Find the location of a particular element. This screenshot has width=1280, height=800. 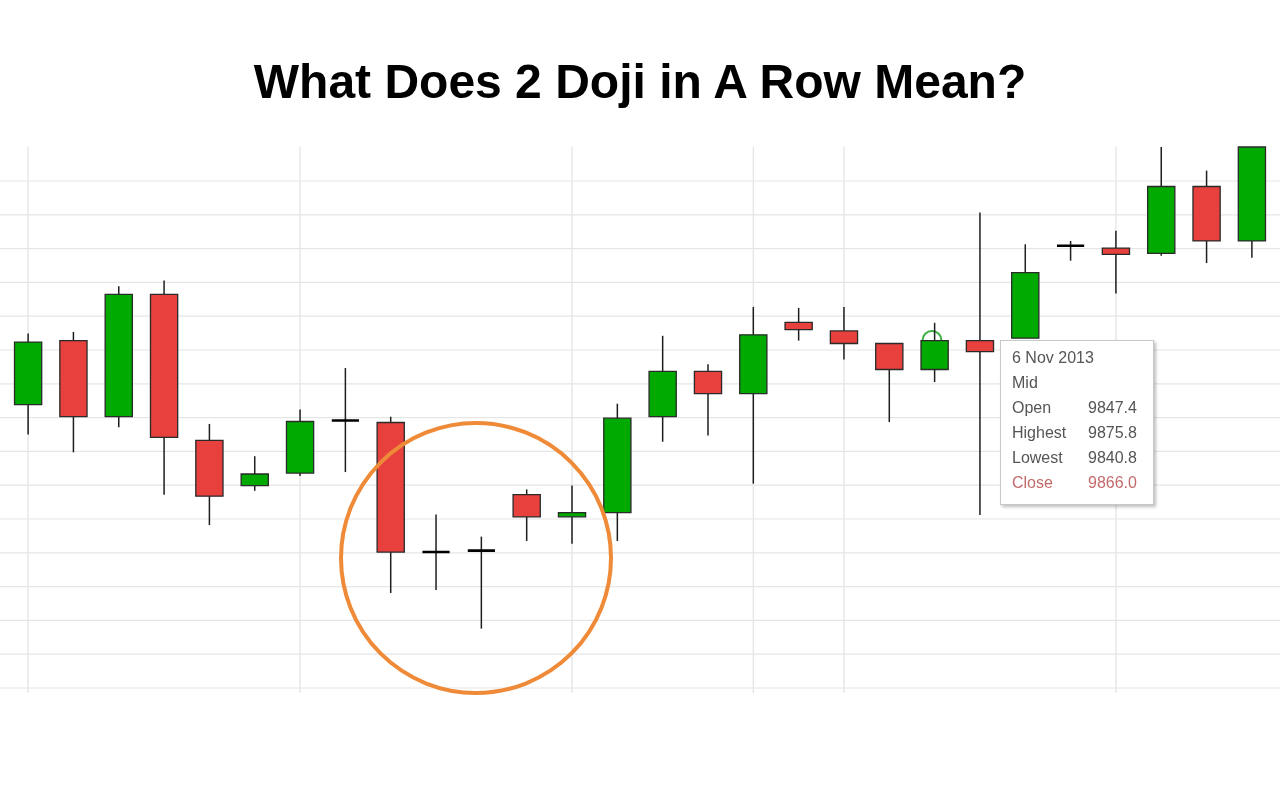

annotation: 6 Nov 2013 is located at coordinates (1053, 357).